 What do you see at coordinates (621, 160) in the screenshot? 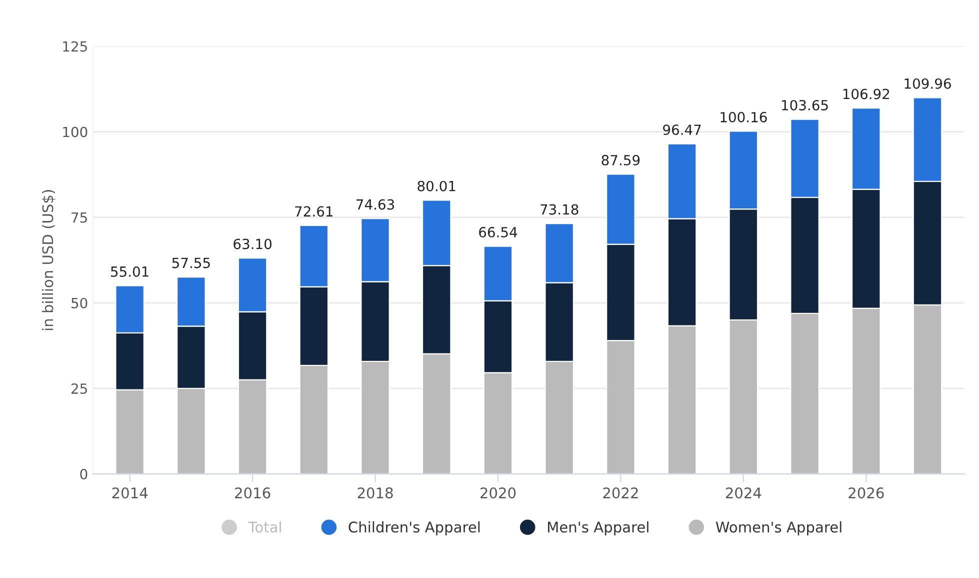
I see `total-label: 87.59` at bounding box center [621, 160].